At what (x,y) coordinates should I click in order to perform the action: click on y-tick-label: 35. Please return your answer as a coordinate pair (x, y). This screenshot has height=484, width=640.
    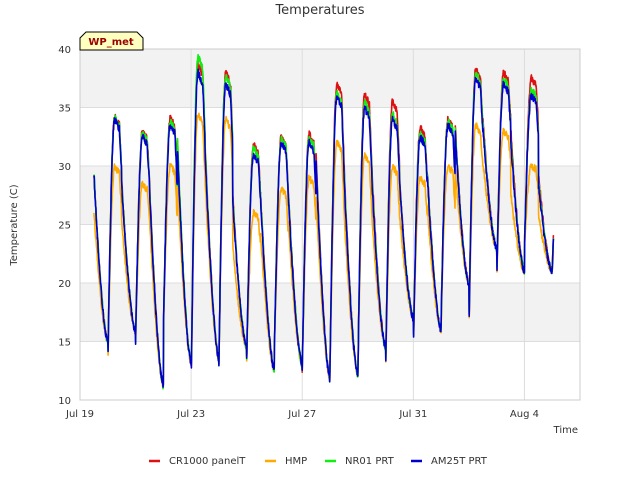
    Looking at the image, I should click on (64, 109).